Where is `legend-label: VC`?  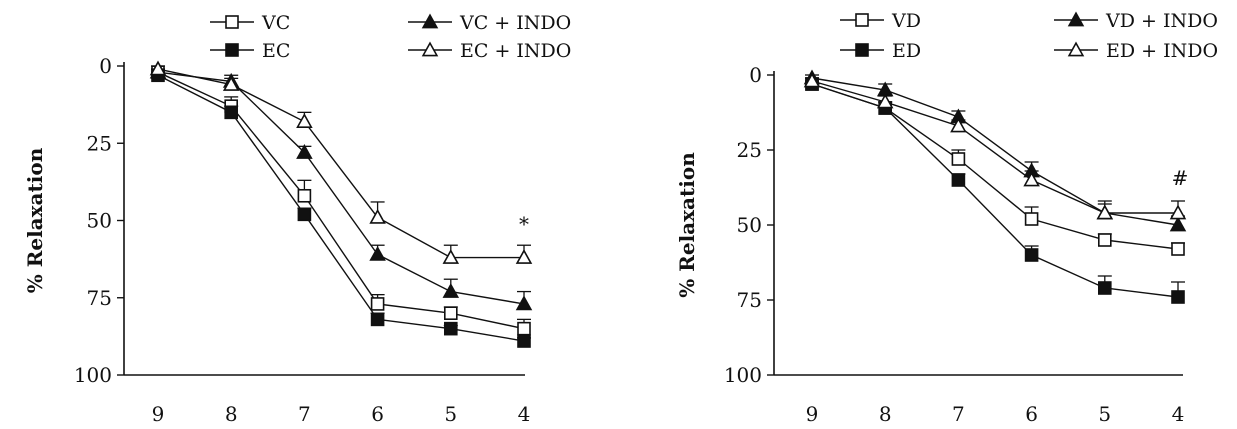 legend-label: VC is located at coordinates (275, 23).